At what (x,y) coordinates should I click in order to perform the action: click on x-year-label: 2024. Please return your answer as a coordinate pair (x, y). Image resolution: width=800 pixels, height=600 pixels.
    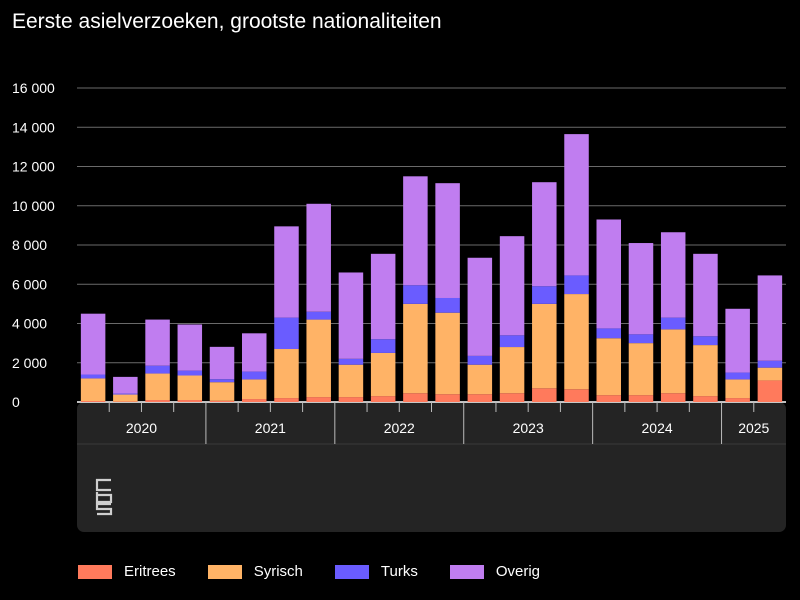
    Looking at the image, I should click on (657, 428).